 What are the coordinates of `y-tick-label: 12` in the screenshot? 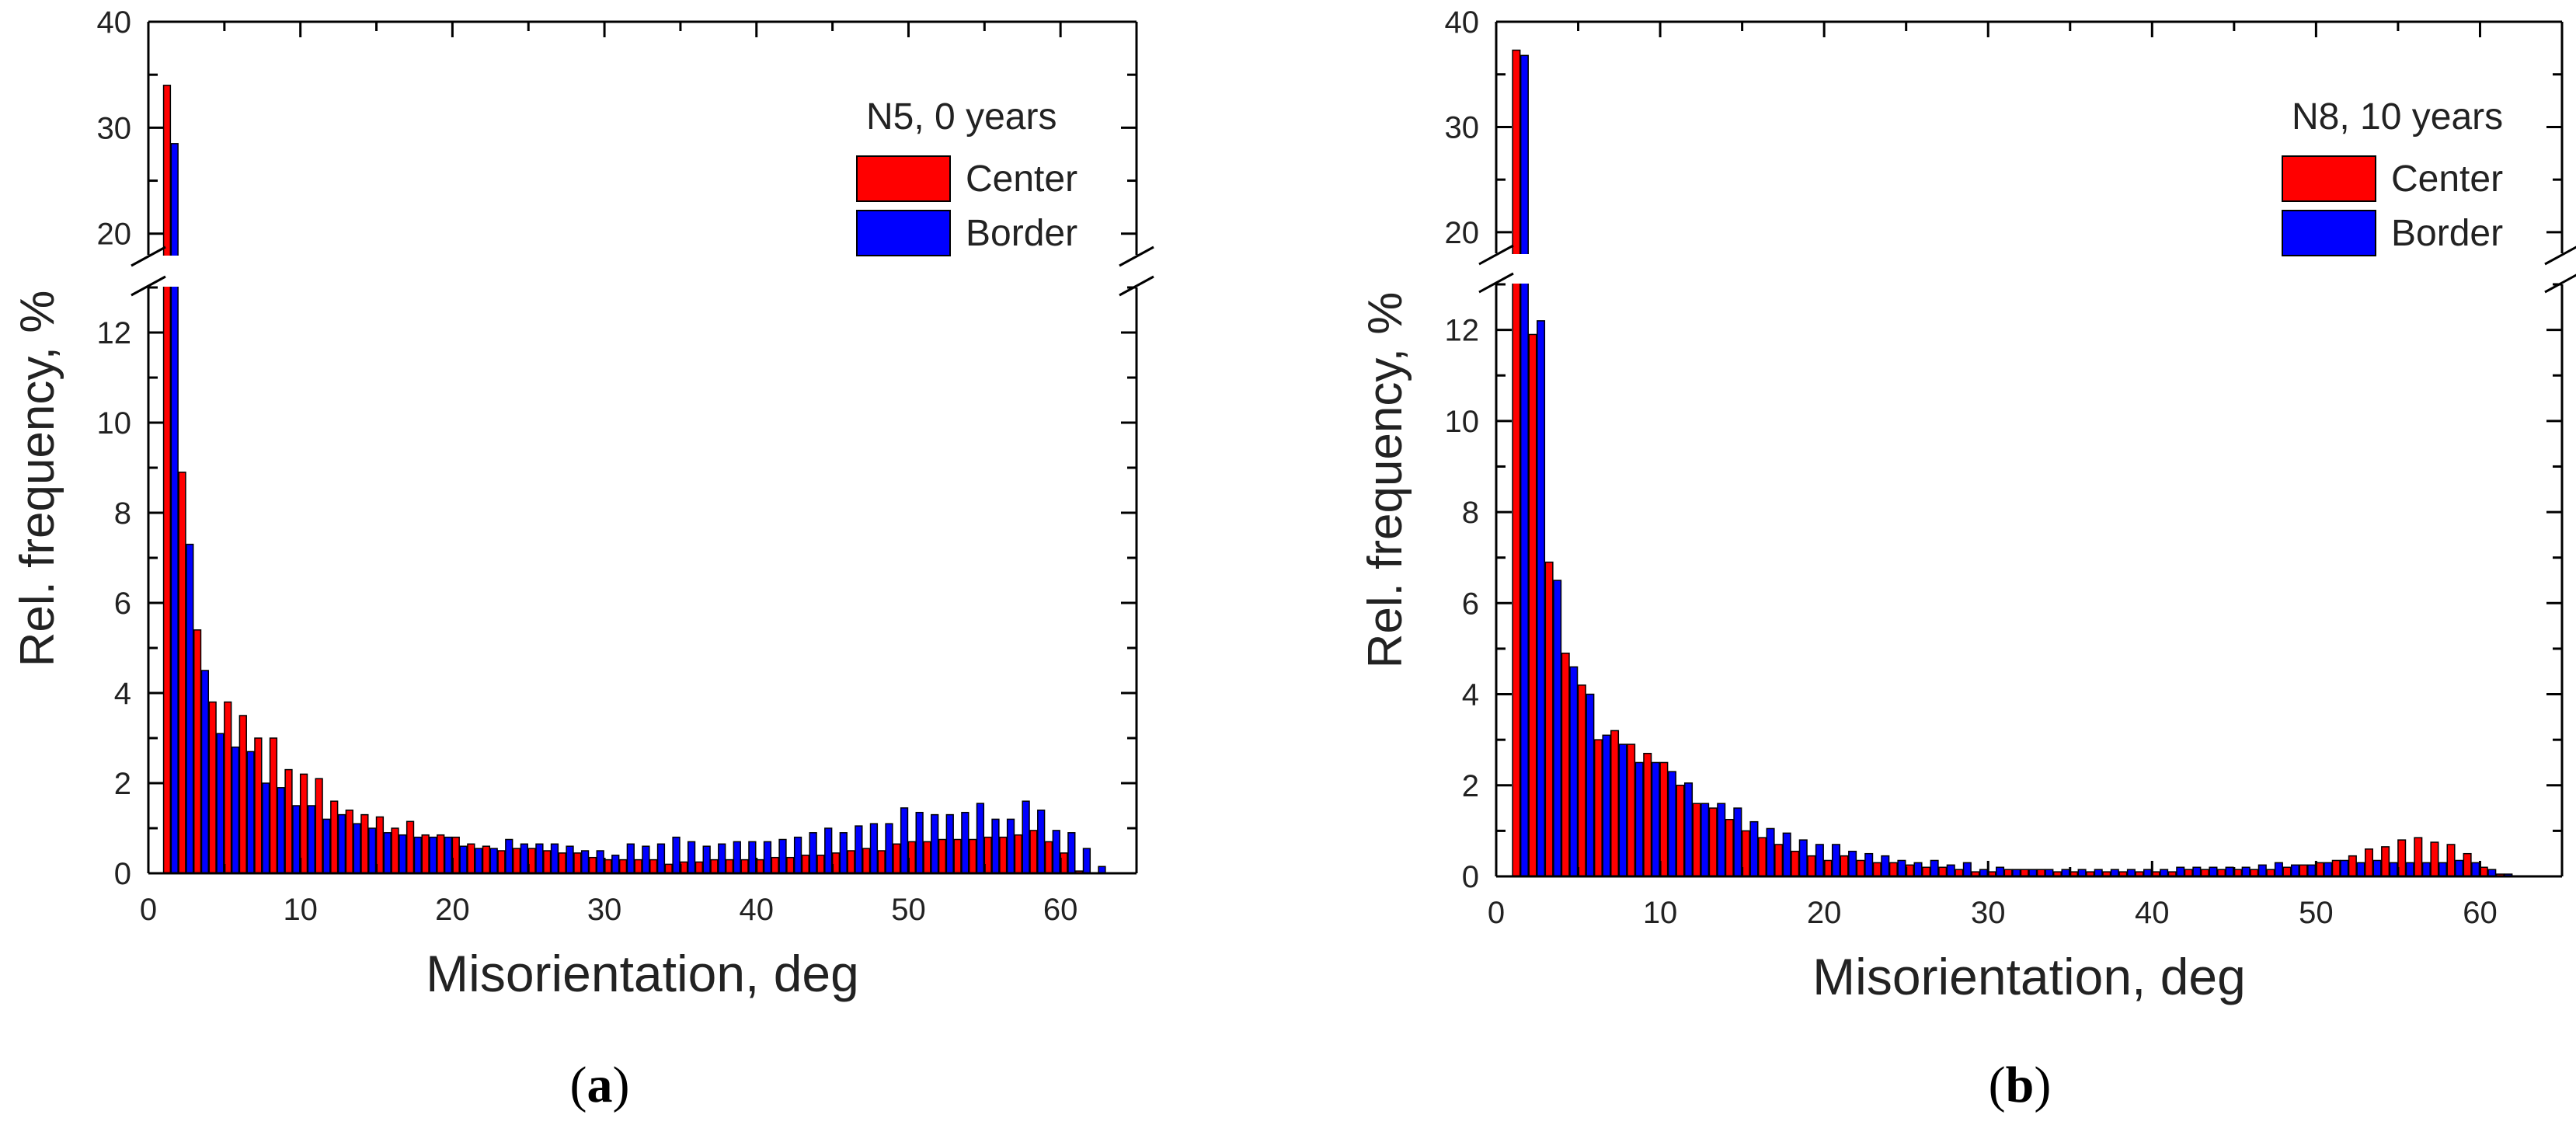 It's located at (1462, 331).